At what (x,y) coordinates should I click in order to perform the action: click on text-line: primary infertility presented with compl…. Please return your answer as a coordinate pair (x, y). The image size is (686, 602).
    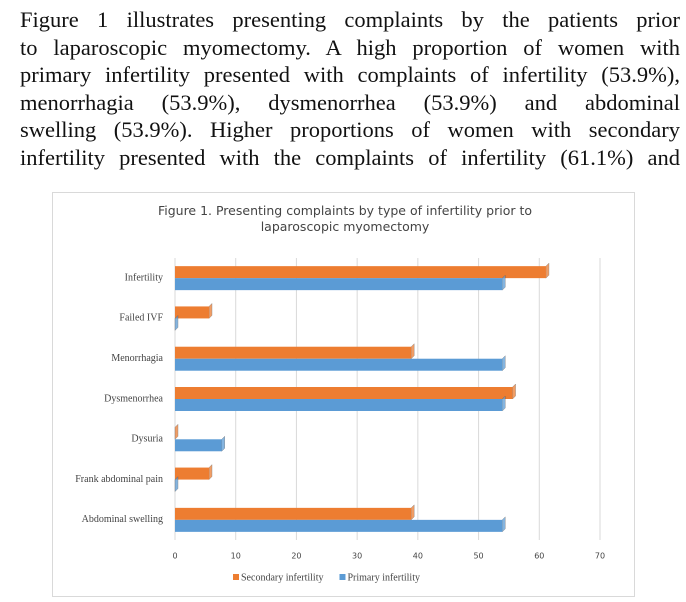
    Looking at the image, I should click on (350, 75).